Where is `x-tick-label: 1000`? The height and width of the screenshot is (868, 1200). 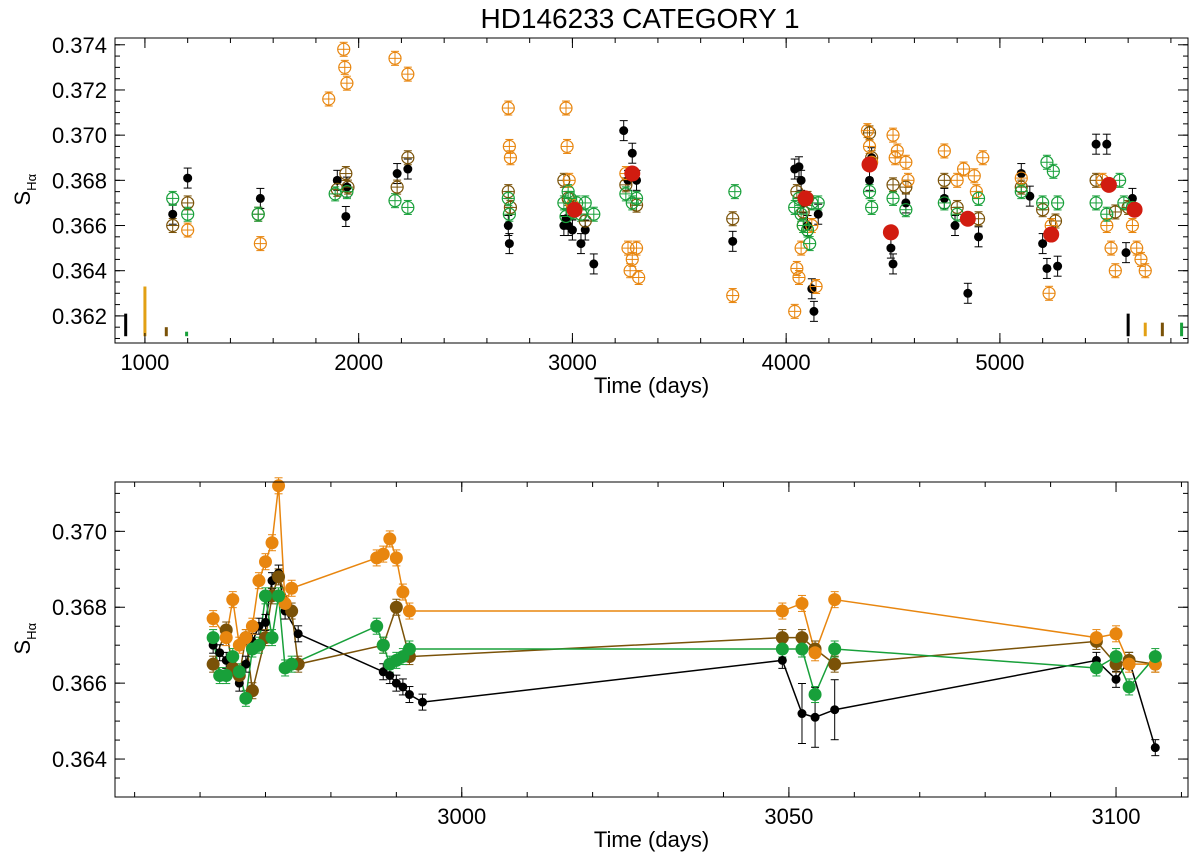 x-tick-label: 1000 is located at coordinates (144, 362).